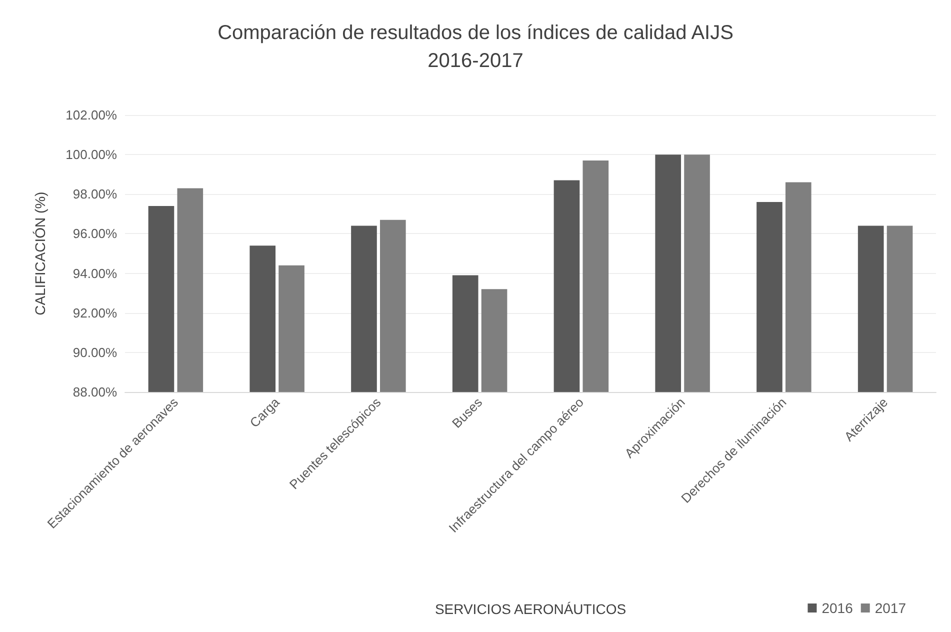 The width and height of the screenshot is (951, 632). I want to click on legend-label: 2016, so click(838, 608).